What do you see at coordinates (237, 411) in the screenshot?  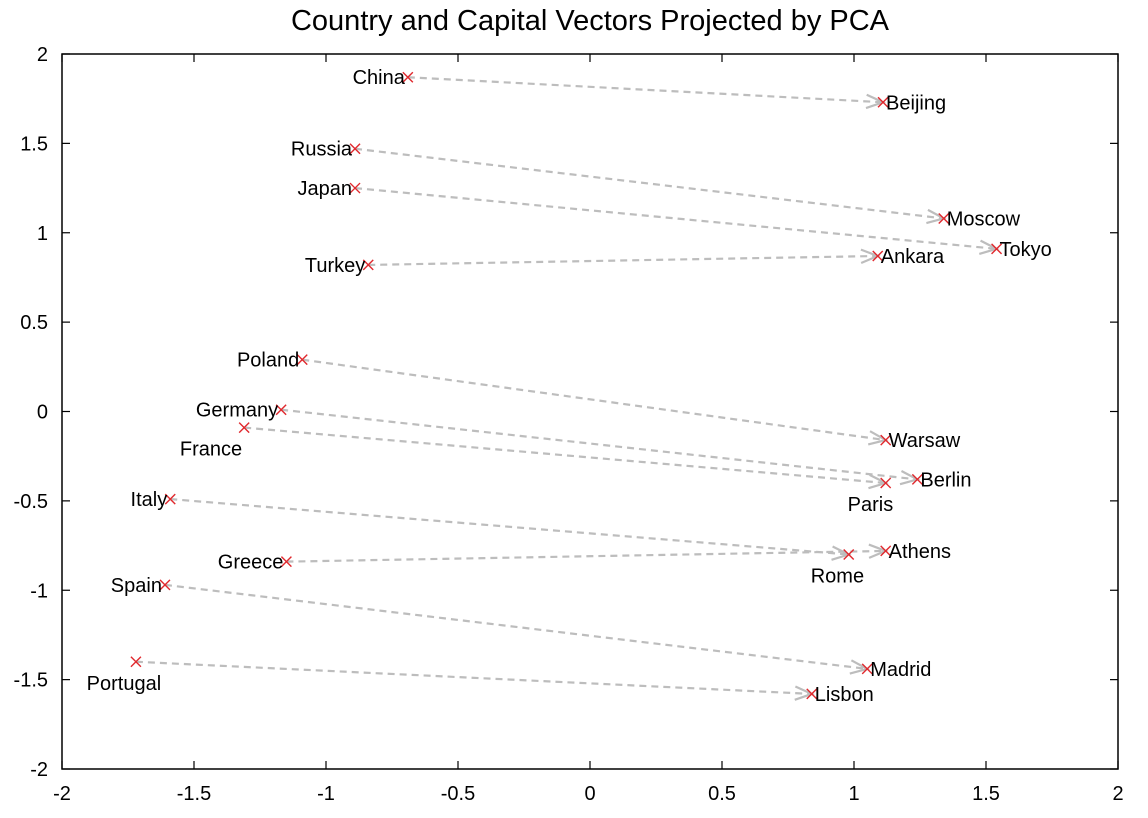 I see `point-label-germany: Germany` at bounding box center [237, 411].